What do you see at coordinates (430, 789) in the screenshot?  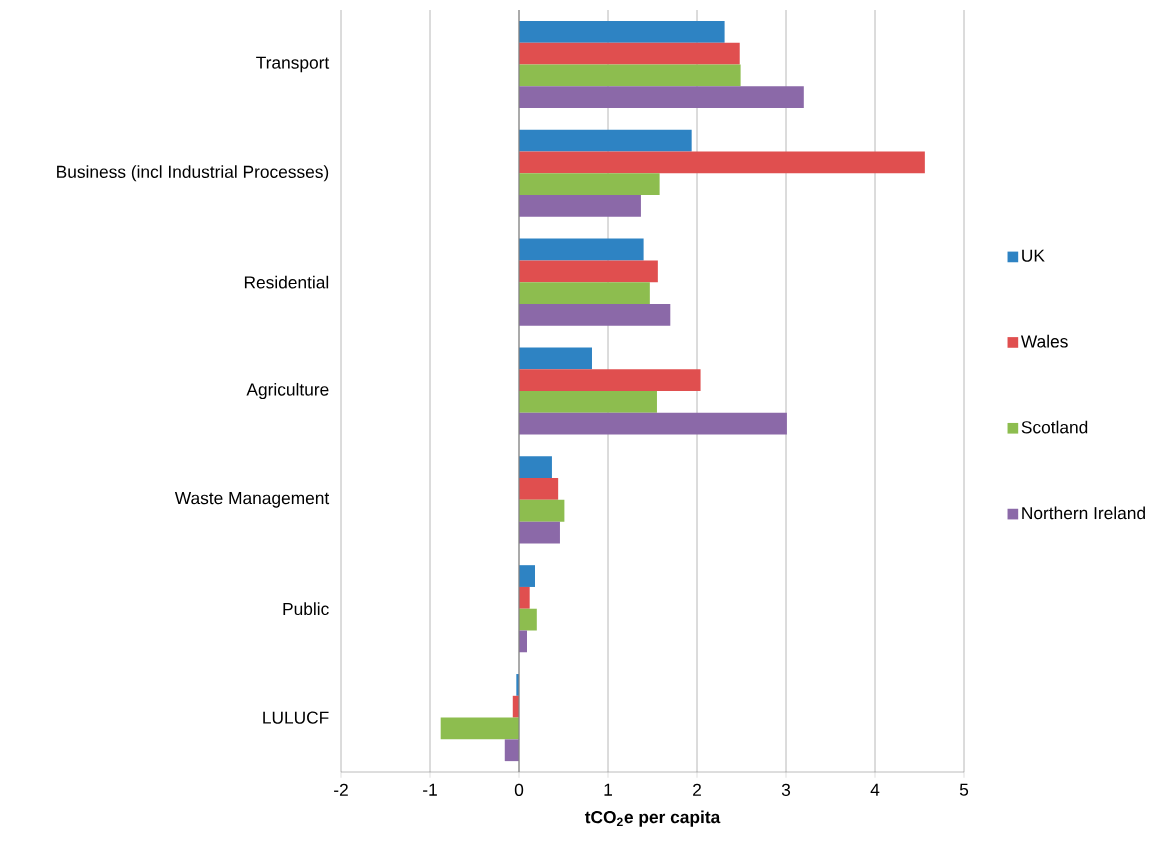 I see `x-tick-label: -1` at bounding box center [430, 789].